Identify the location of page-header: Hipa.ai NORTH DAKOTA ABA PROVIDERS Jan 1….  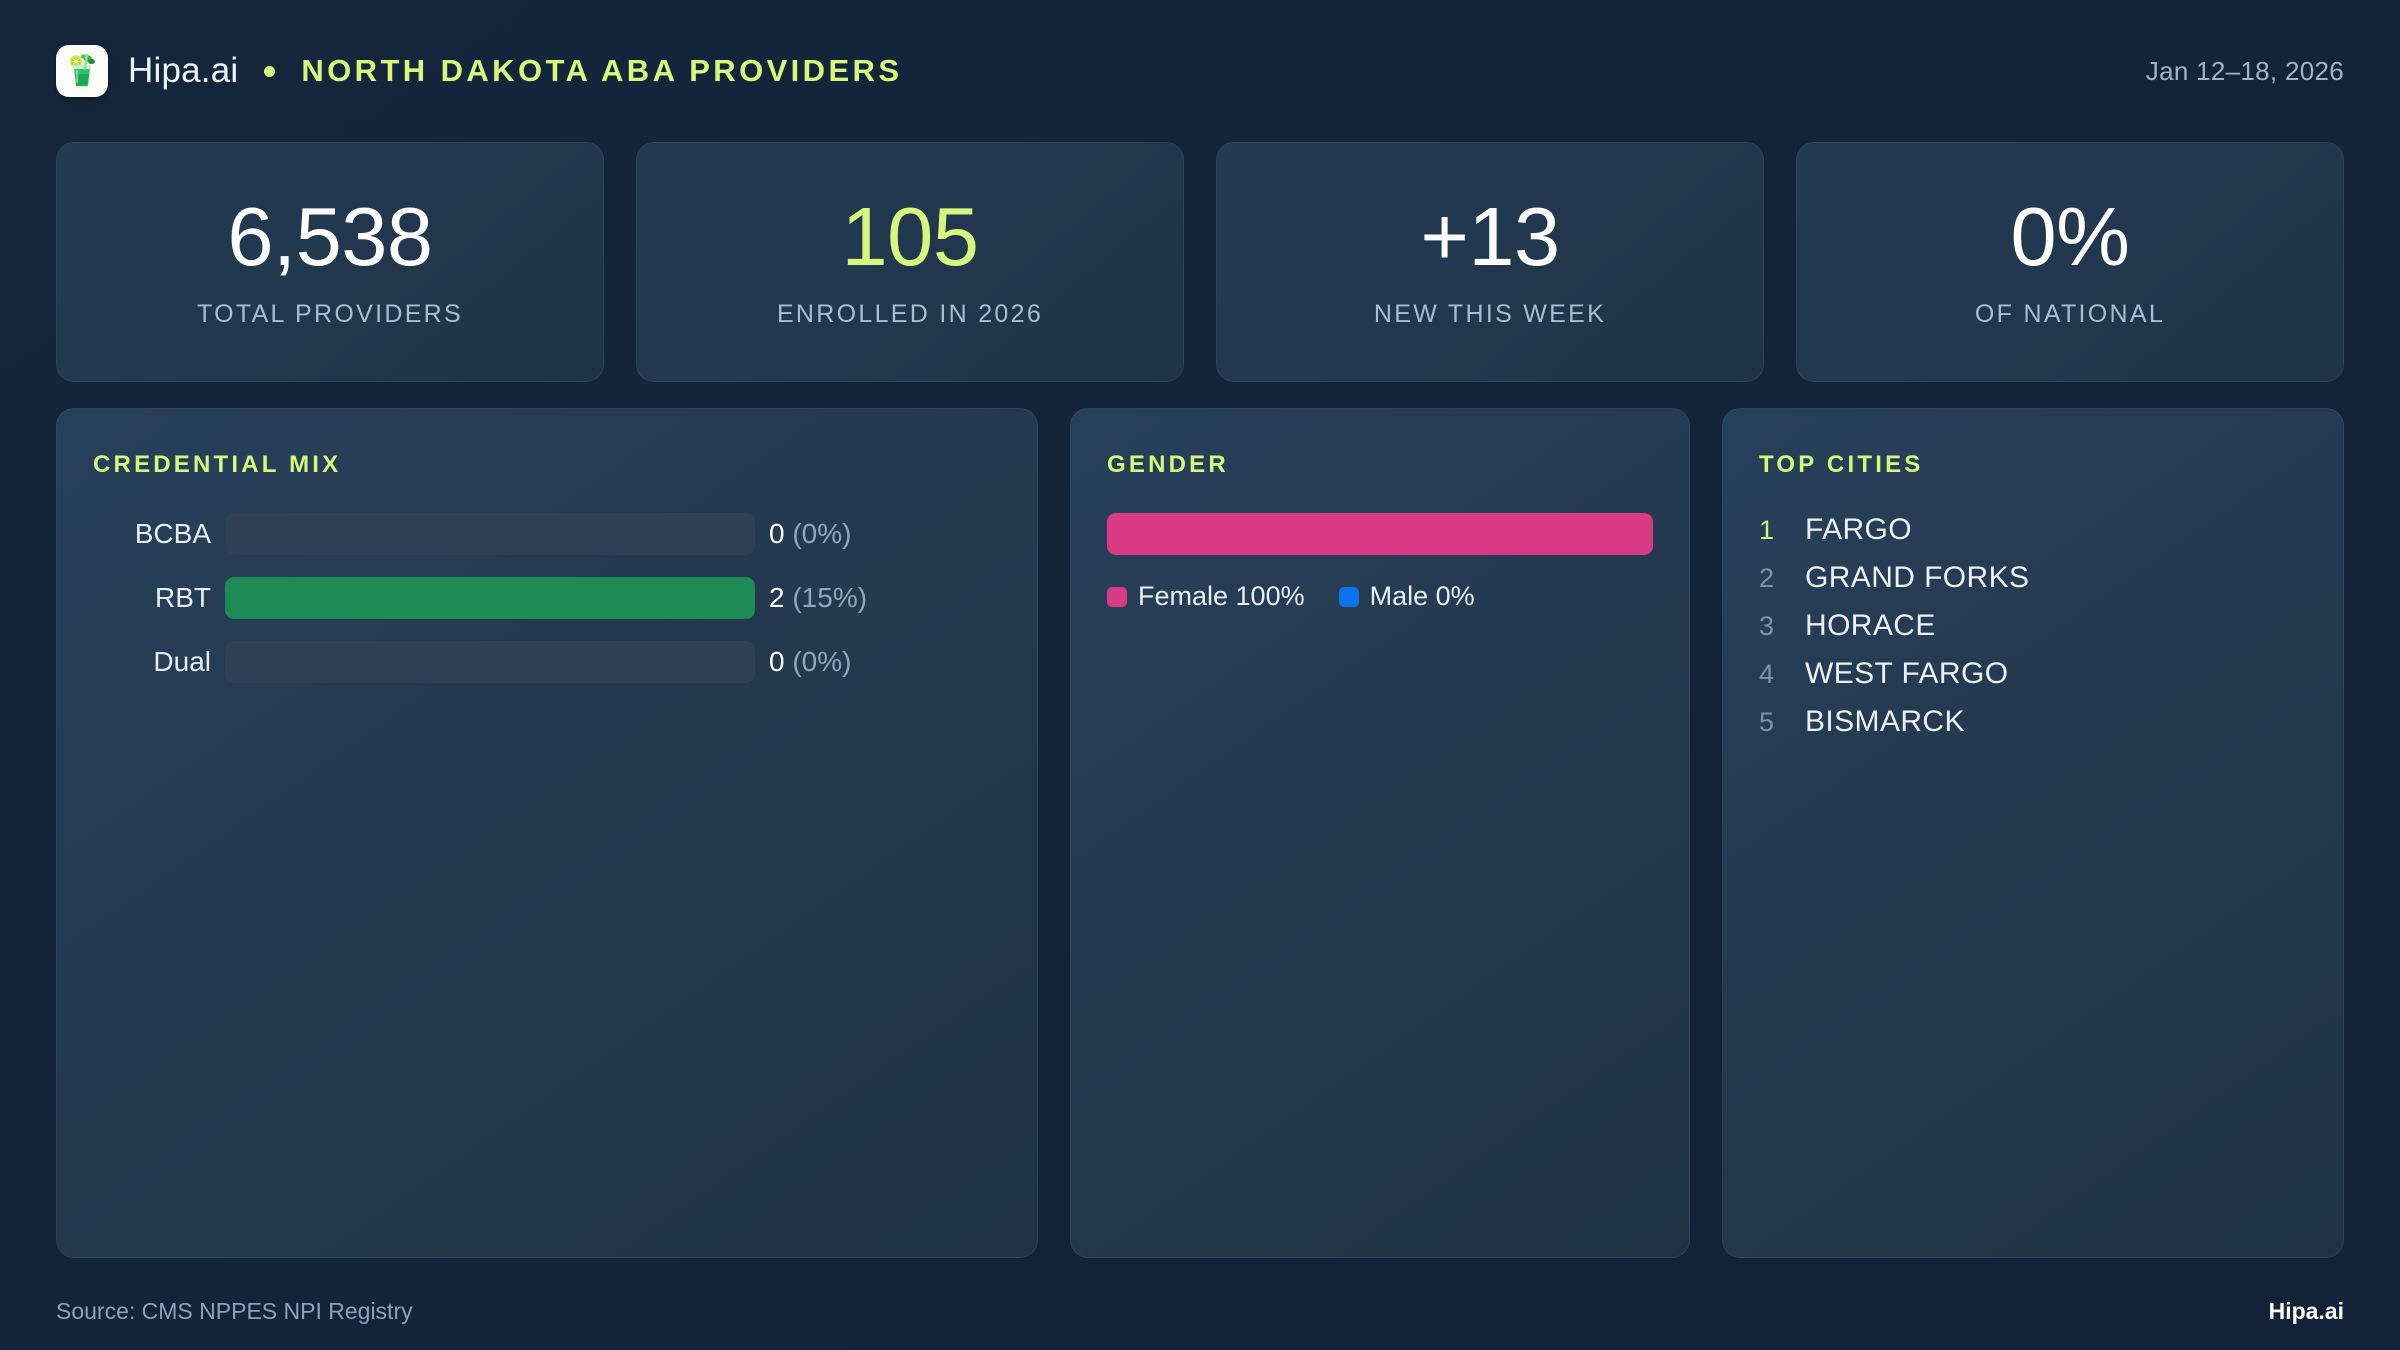
(1200, 71).